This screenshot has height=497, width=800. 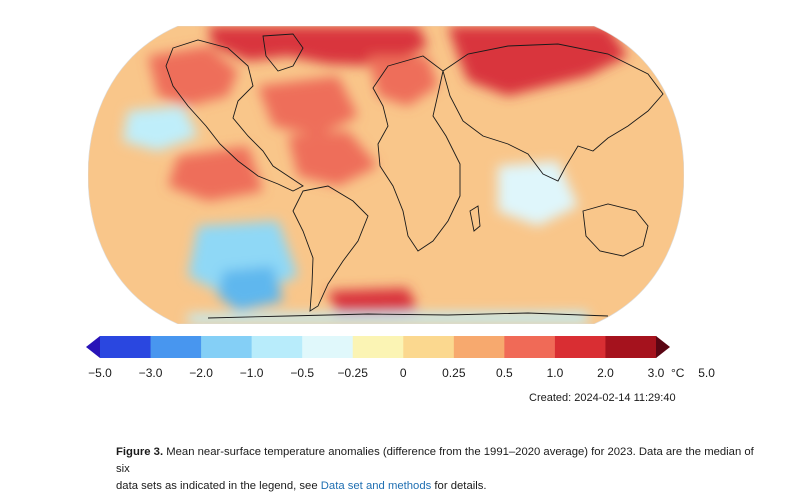 I want to click on region-north-pacific-cool, so click(x=160, y=128).